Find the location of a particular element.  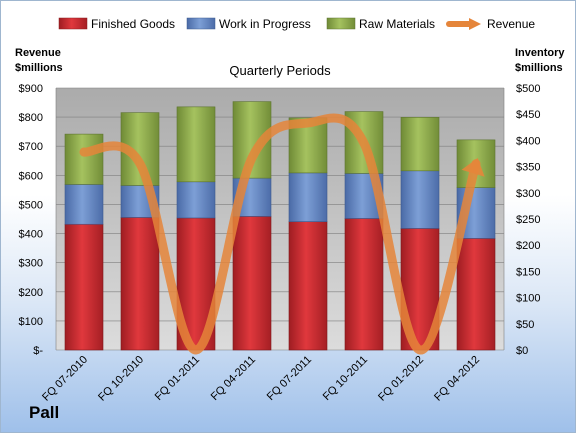

right-tick-label: $400 is located at coordinates (528, 141).